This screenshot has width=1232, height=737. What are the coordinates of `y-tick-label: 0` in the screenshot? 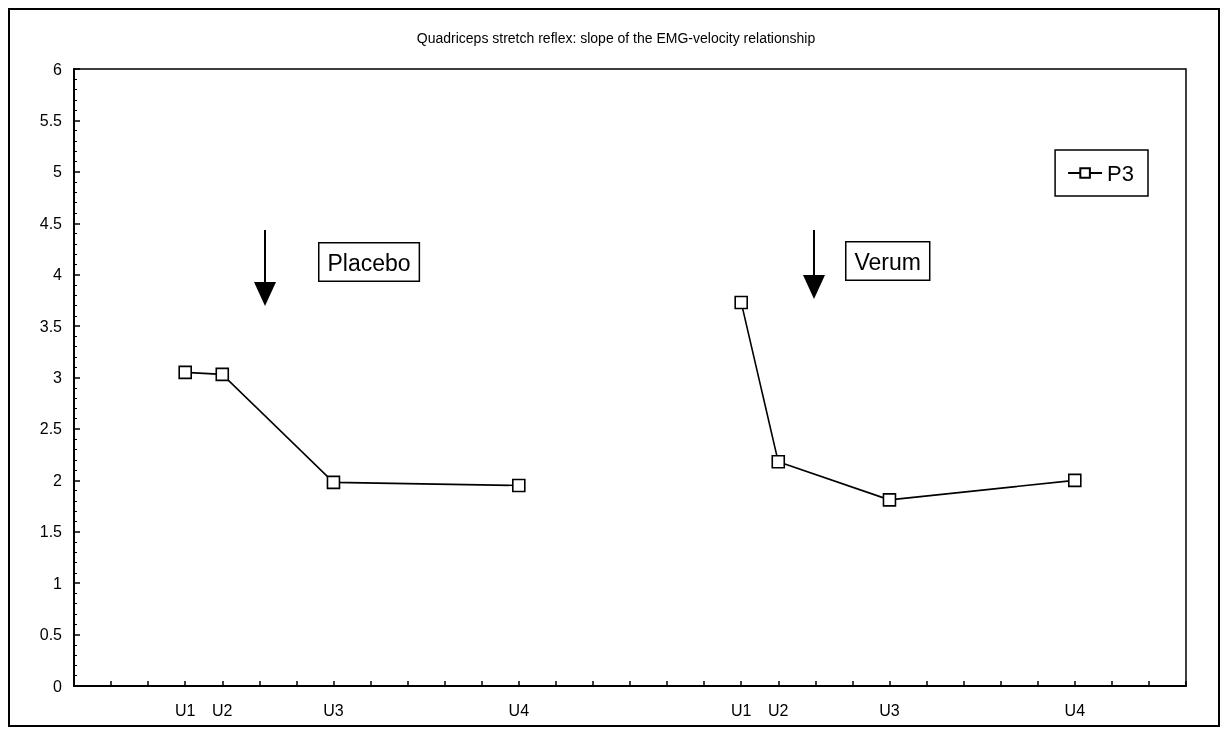 It's located at (58, 686).